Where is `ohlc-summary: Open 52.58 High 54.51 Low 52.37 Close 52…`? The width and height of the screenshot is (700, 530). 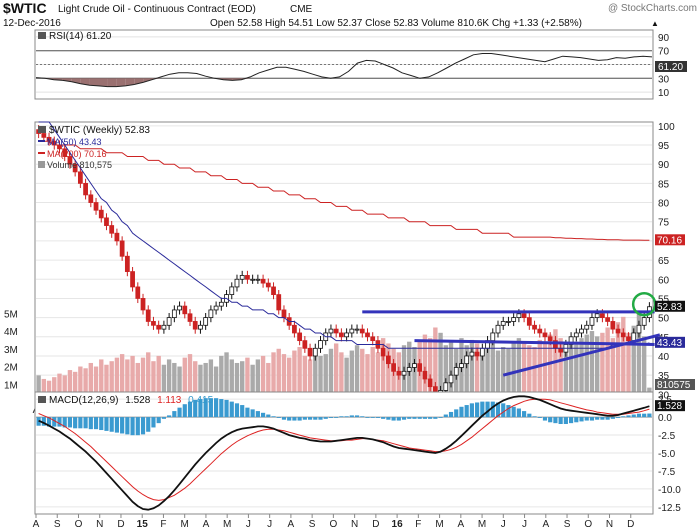 ohlc-summary: Open 52.58 High 54.51 Low 52.37 Close 52… is located at coordinates (396, 23).